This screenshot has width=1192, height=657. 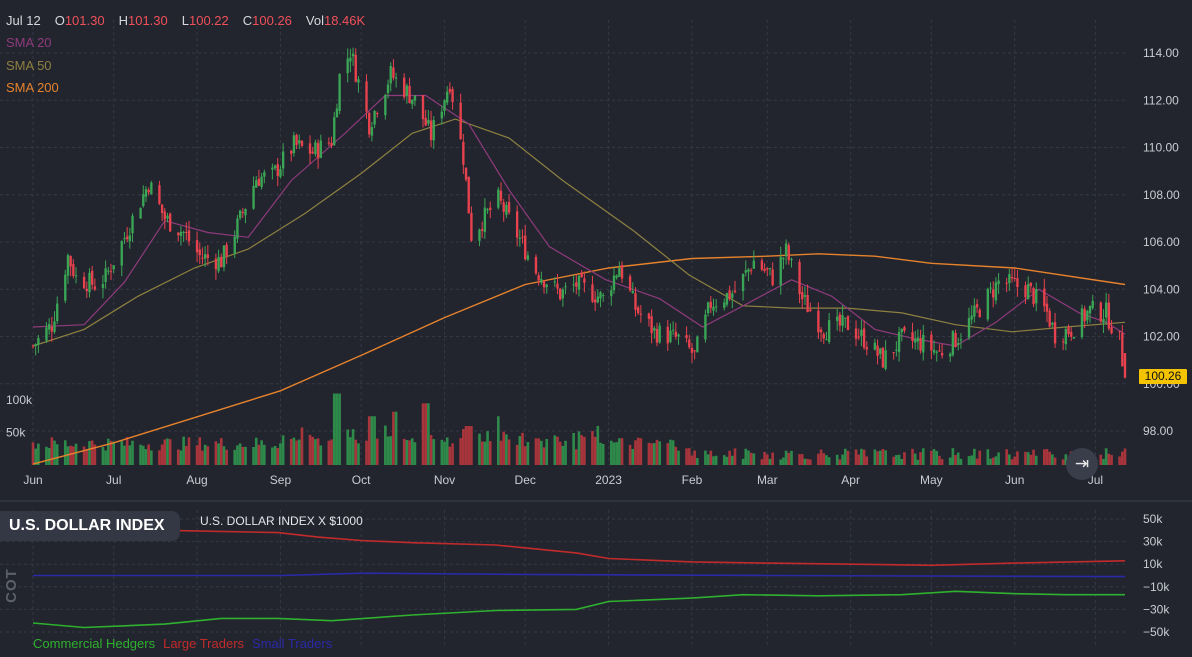 What do you see at coordinates (1156, 587) in the screenshot?
I see `cot-tick-label: −10k` at bounding box center [1156, 587].